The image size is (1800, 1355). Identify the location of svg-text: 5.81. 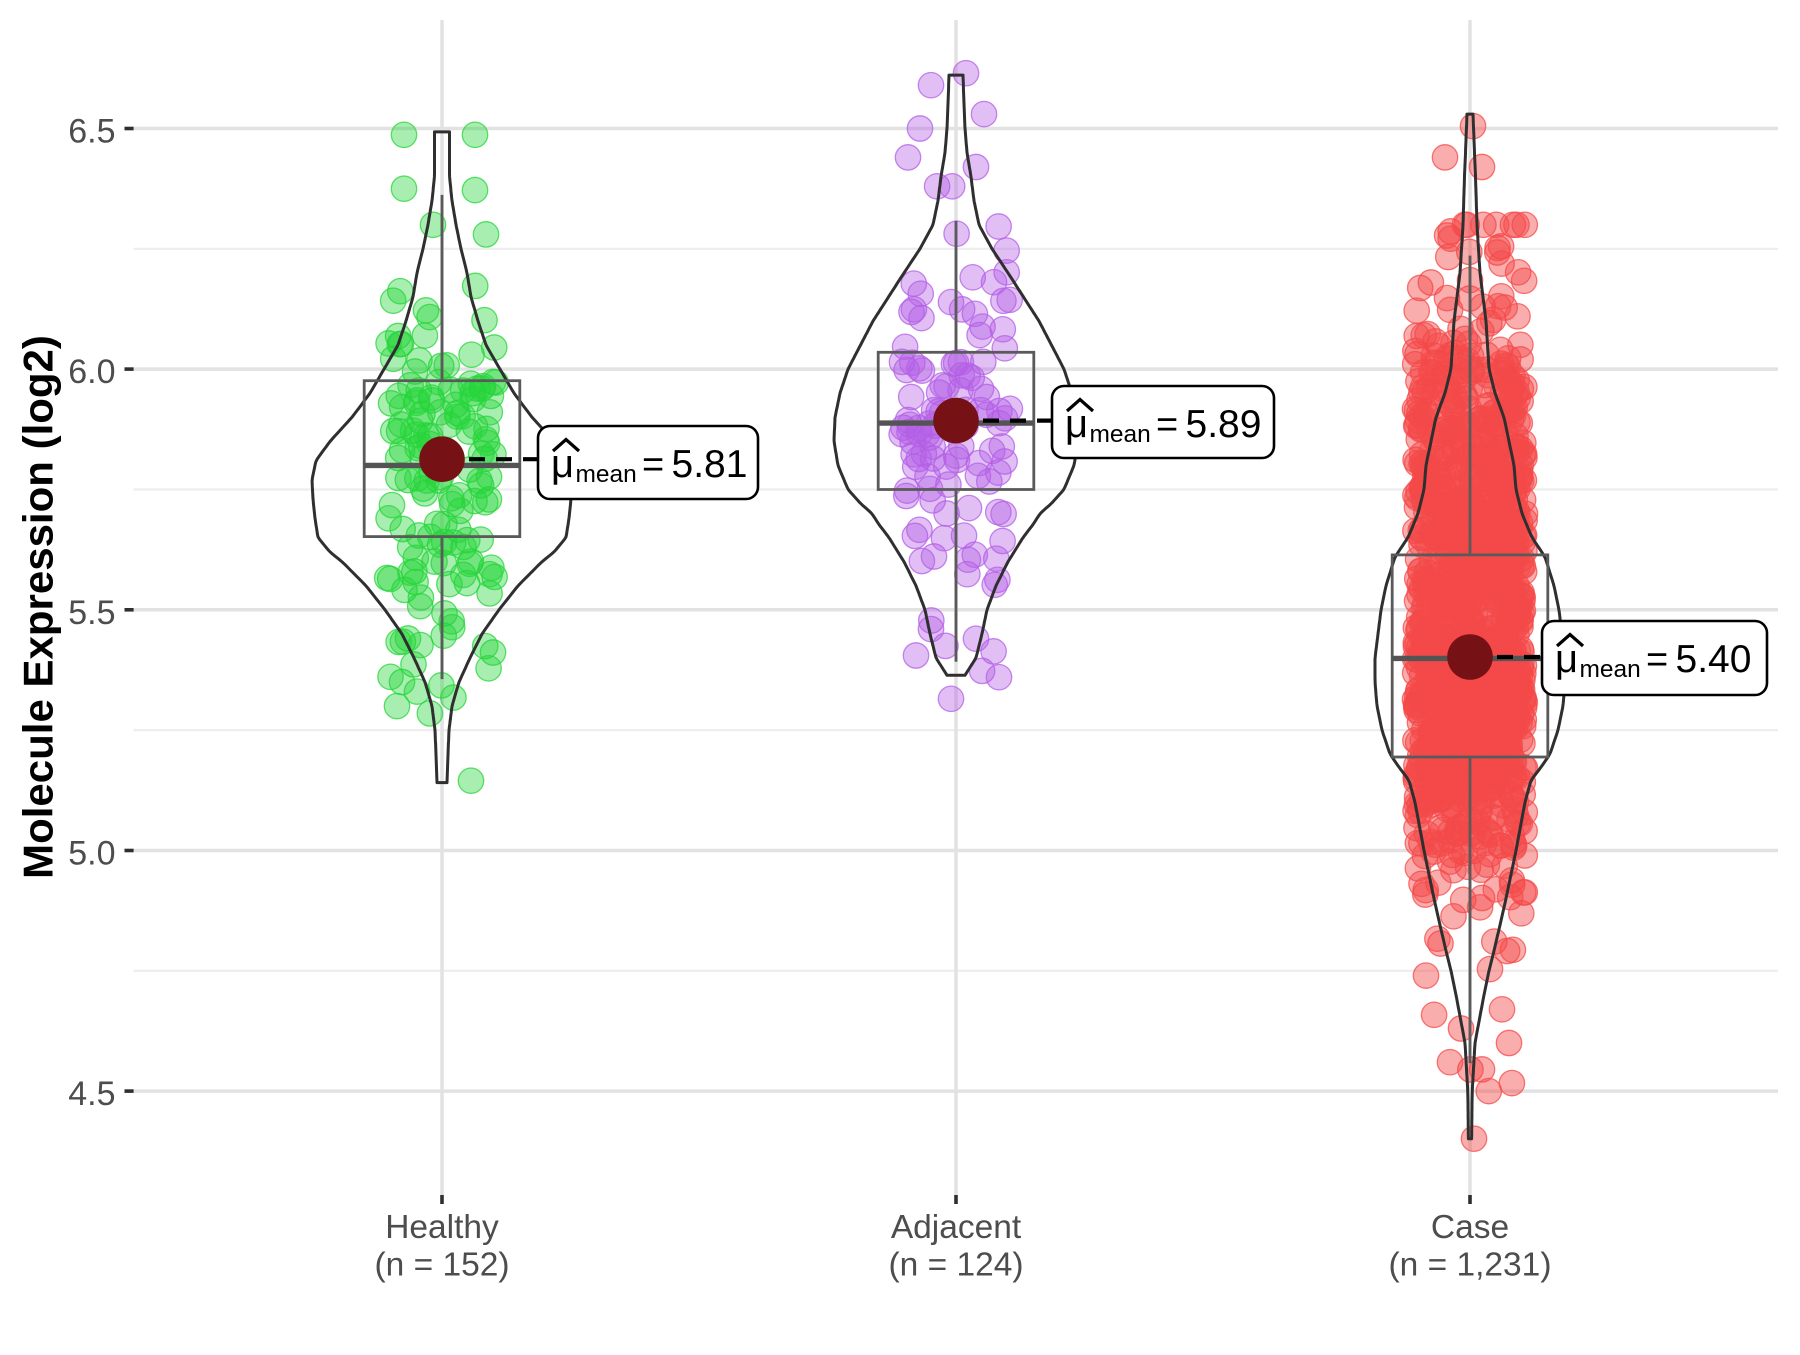
(710, 464).